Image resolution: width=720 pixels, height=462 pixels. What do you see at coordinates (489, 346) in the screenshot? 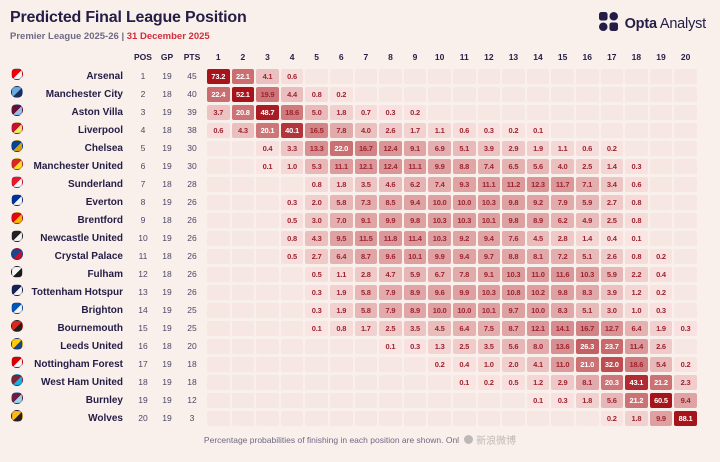
I see `probability-cell: 3.5` at bounding box center [489, 346].